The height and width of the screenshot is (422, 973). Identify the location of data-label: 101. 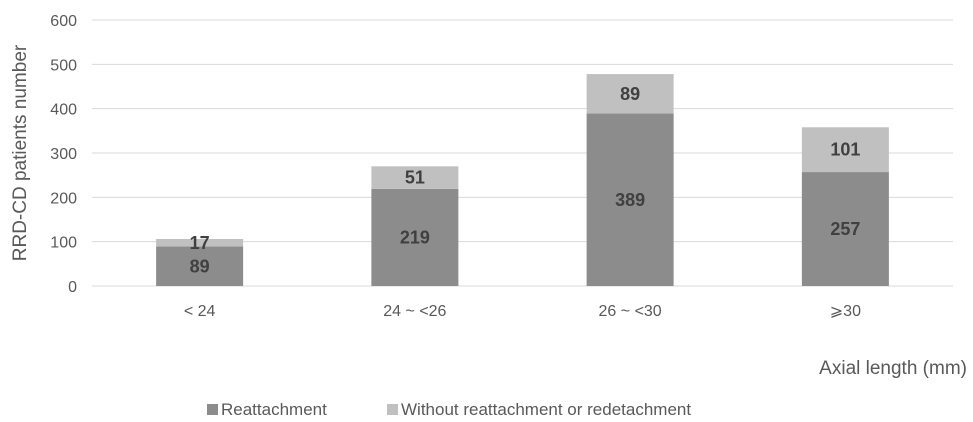
(845, 150).